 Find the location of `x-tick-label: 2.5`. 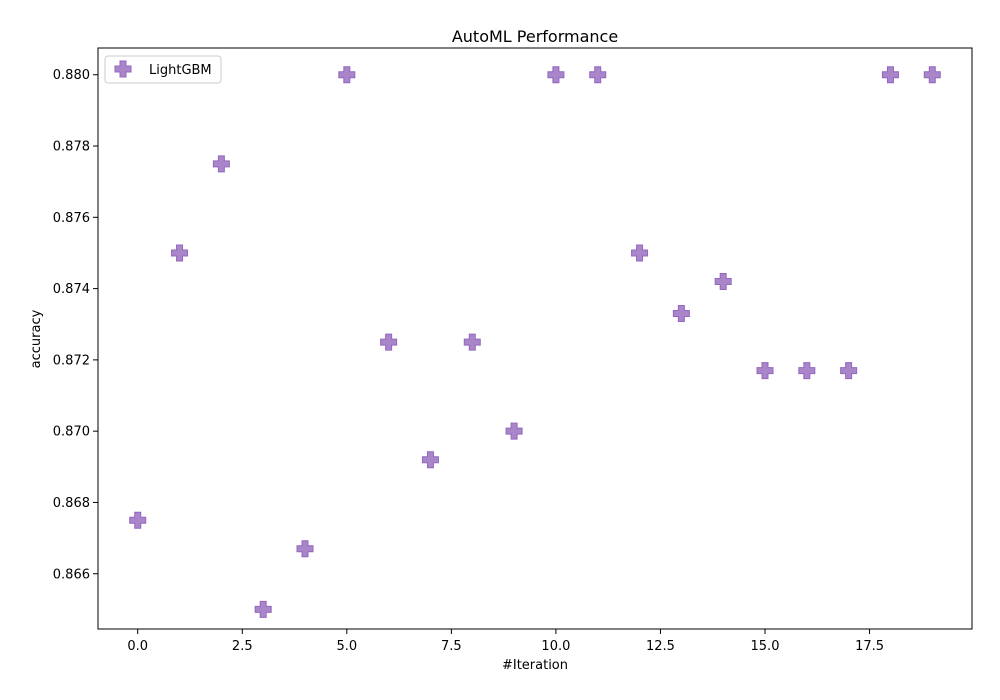

x-tick-label: 2.5 is located at coordinates (242, 646).